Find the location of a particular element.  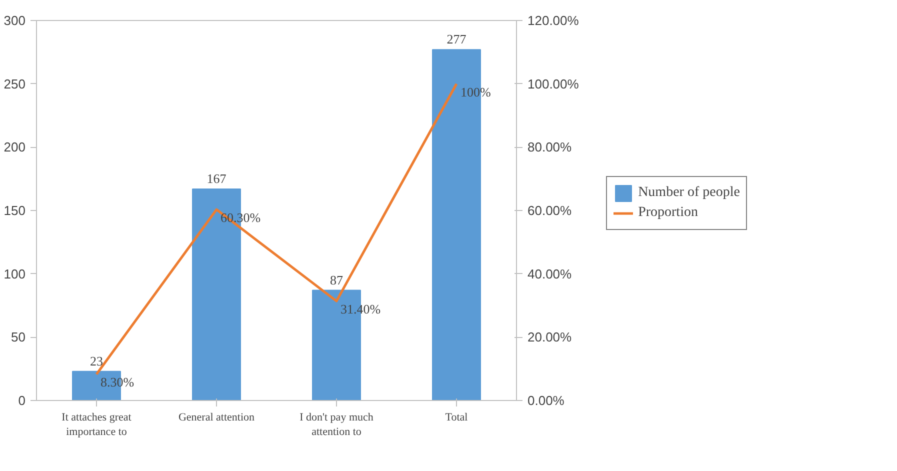

y-tick-label: 300 is located at coordinates (15, 20).